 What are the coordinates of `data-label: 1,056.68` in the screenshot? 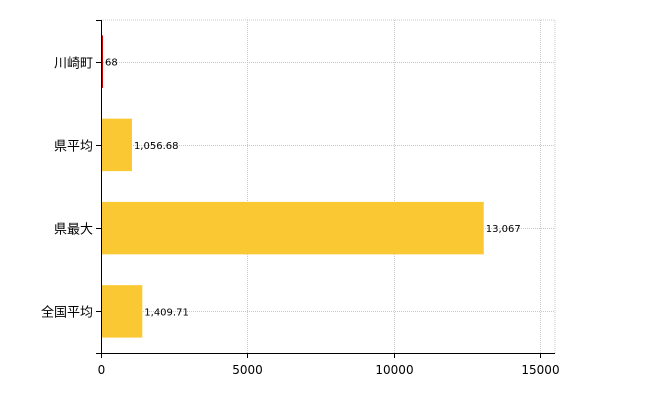 It's located at (156, 146).